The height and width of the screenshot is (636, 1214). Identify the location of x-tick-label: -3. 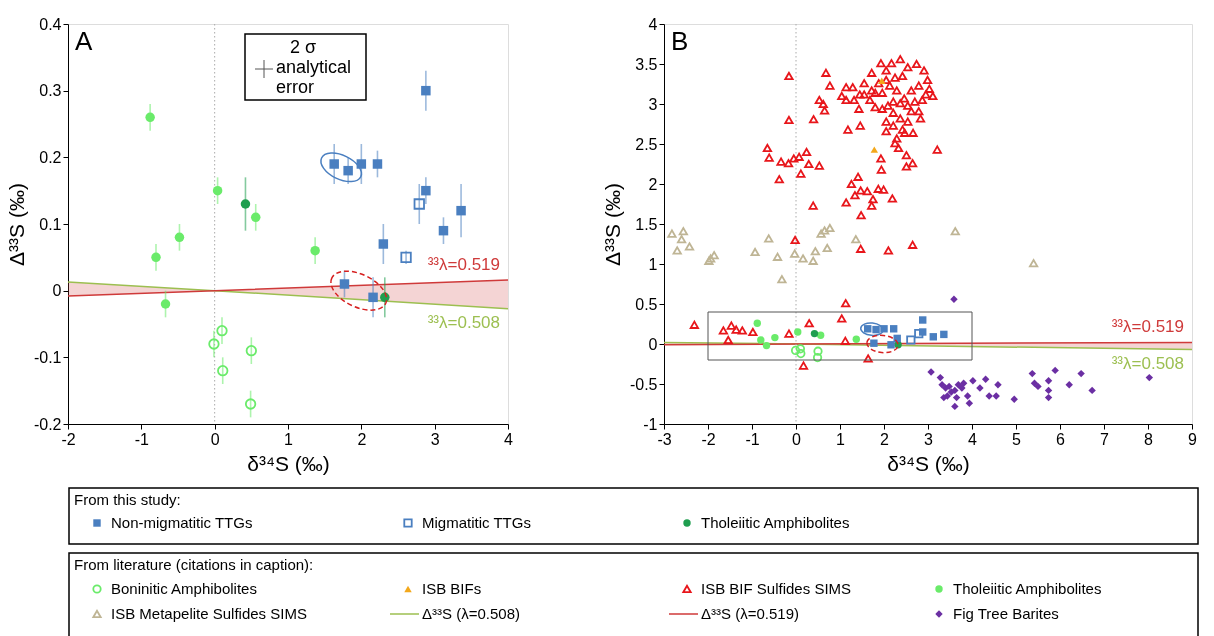
(664, 439).